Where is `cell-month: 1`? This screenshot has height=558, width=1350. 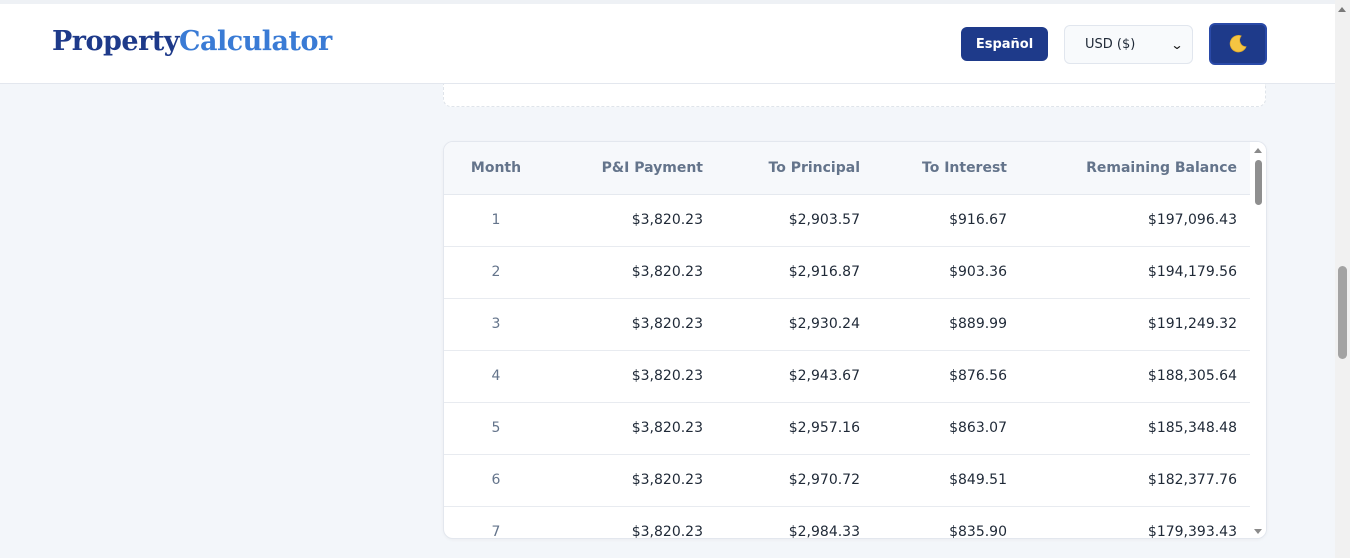 cell-month: 1 is located at coordinates (496, 220).